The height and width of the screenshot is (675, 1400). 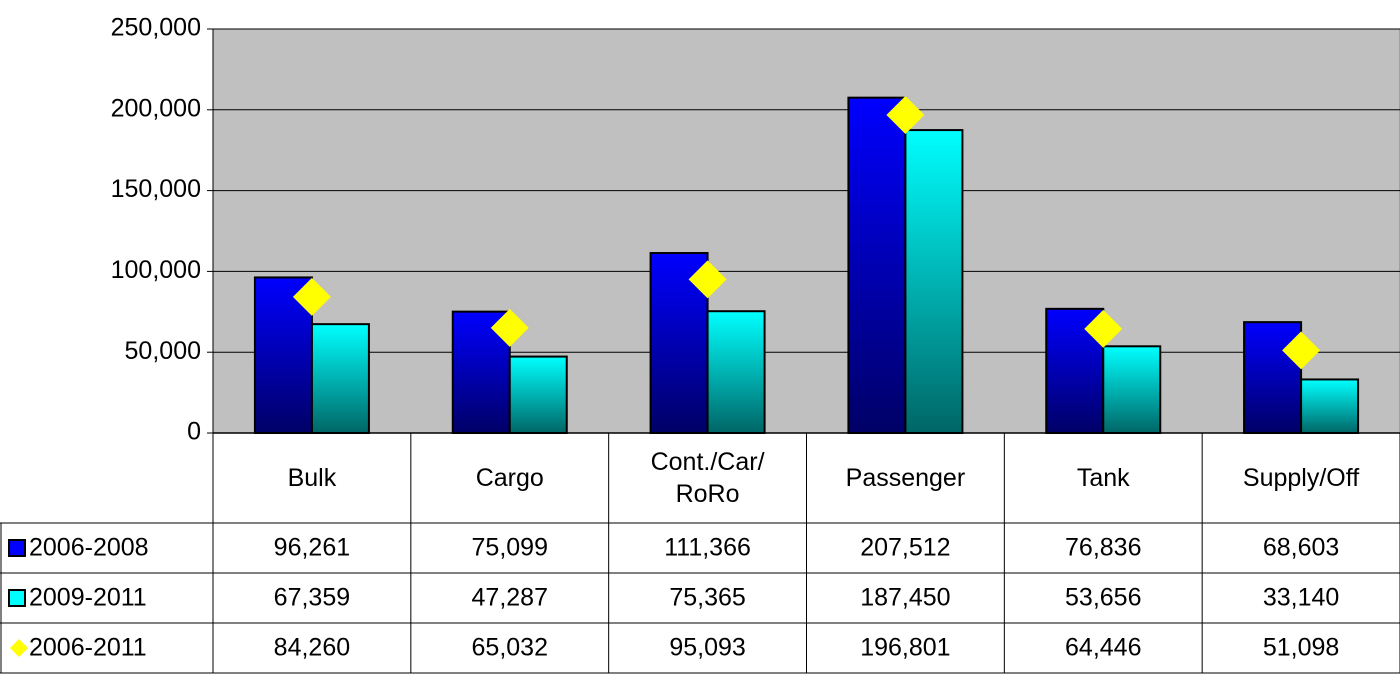 I want to click on table-cell: 207,512, so click(x=905, y=548).